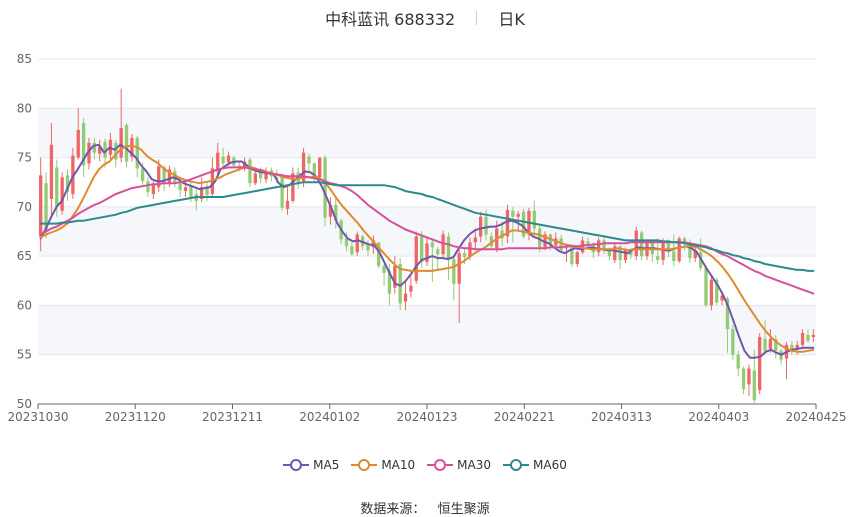 The width and height of the screenshot is (850, 517). What do you see at coordinates (477, 18) in the screenshot?
I see `title-divider` at bounding box center [477, 18].